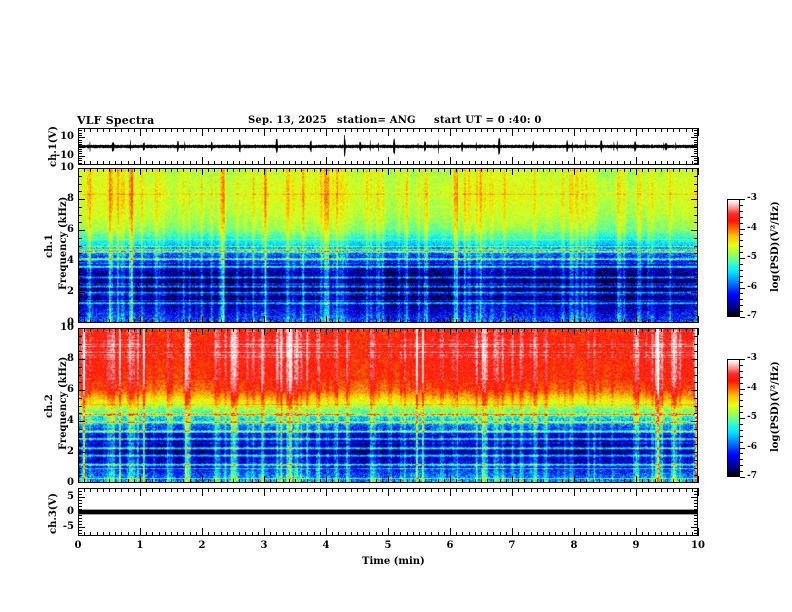  Describe the element at coordinates (287, 120) in the screenshot. I see `observation-date: Sep. 13, 2025` at that location.